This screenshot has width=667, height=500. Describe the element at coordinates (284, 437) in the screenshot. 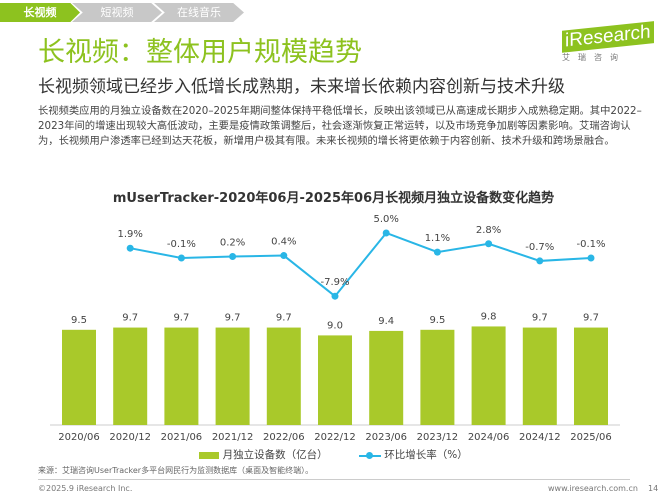

I see `x-tick-label: 2022/06` at that location.